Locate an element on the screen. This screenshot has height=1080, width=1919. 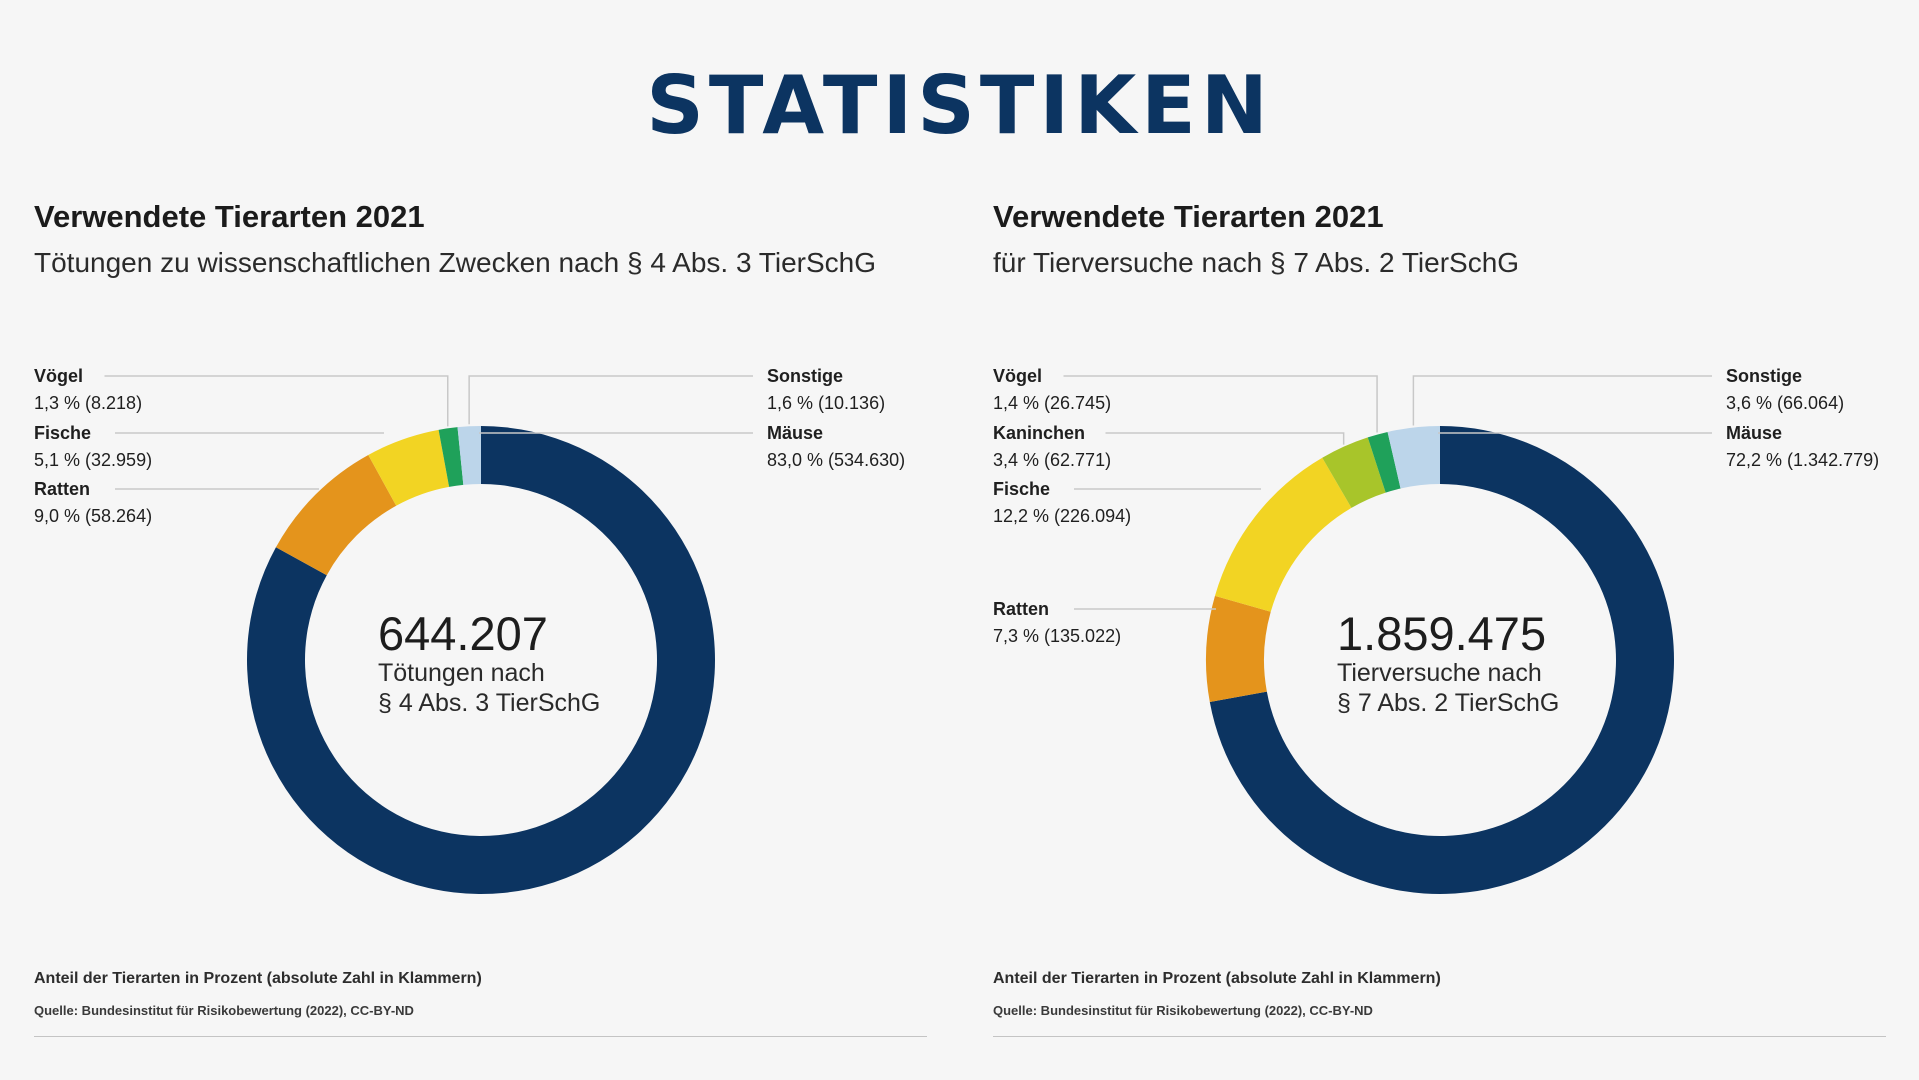
label-value-maeuse: 83,0 % (534.630) is located at coordinates (836, 460).